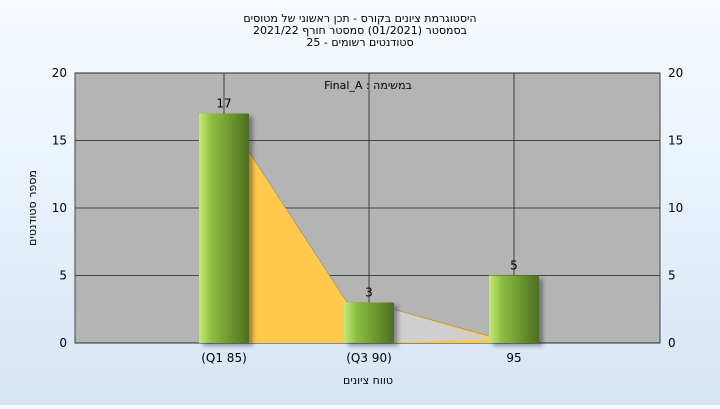  I want to click on x-axis-label: טווח ציונים, so click(368, 380).